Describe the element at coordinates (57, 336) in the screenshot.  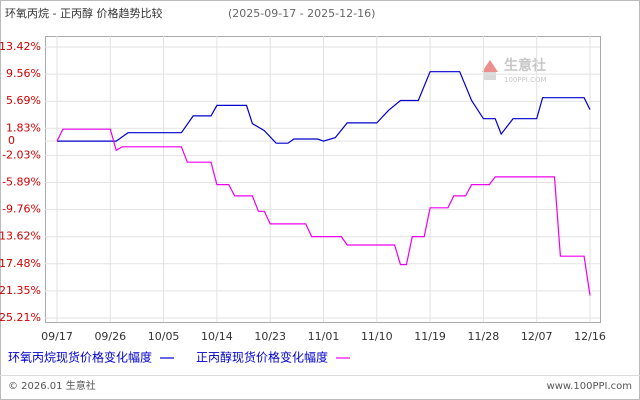
I see `x-tick-label: 09/17` at that location.